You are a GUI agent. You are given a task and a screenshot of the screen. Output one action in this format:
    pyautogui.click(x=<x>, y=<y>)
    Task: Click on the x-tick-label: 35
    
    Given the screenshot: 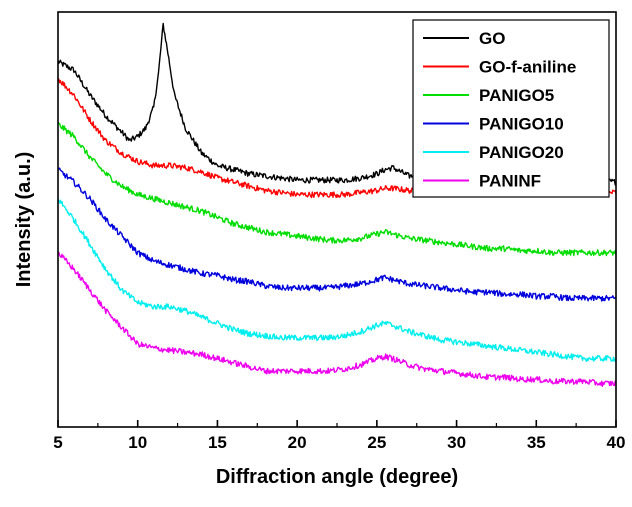 What is the action you would take?
    pyautogui.click(x=536, y=442)
    